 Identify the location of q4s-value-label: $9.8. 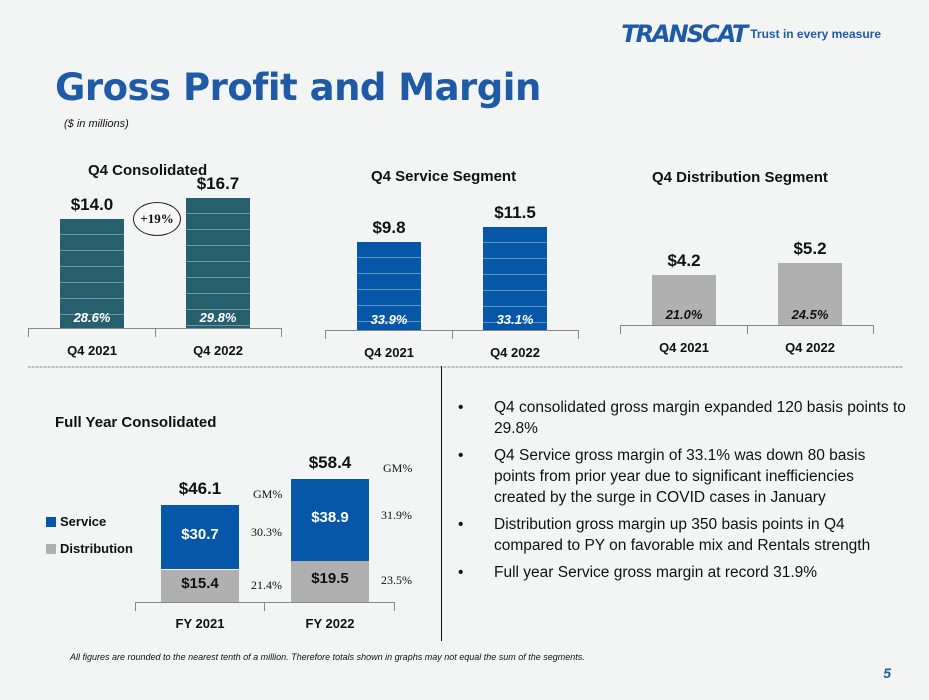
(389, 227).